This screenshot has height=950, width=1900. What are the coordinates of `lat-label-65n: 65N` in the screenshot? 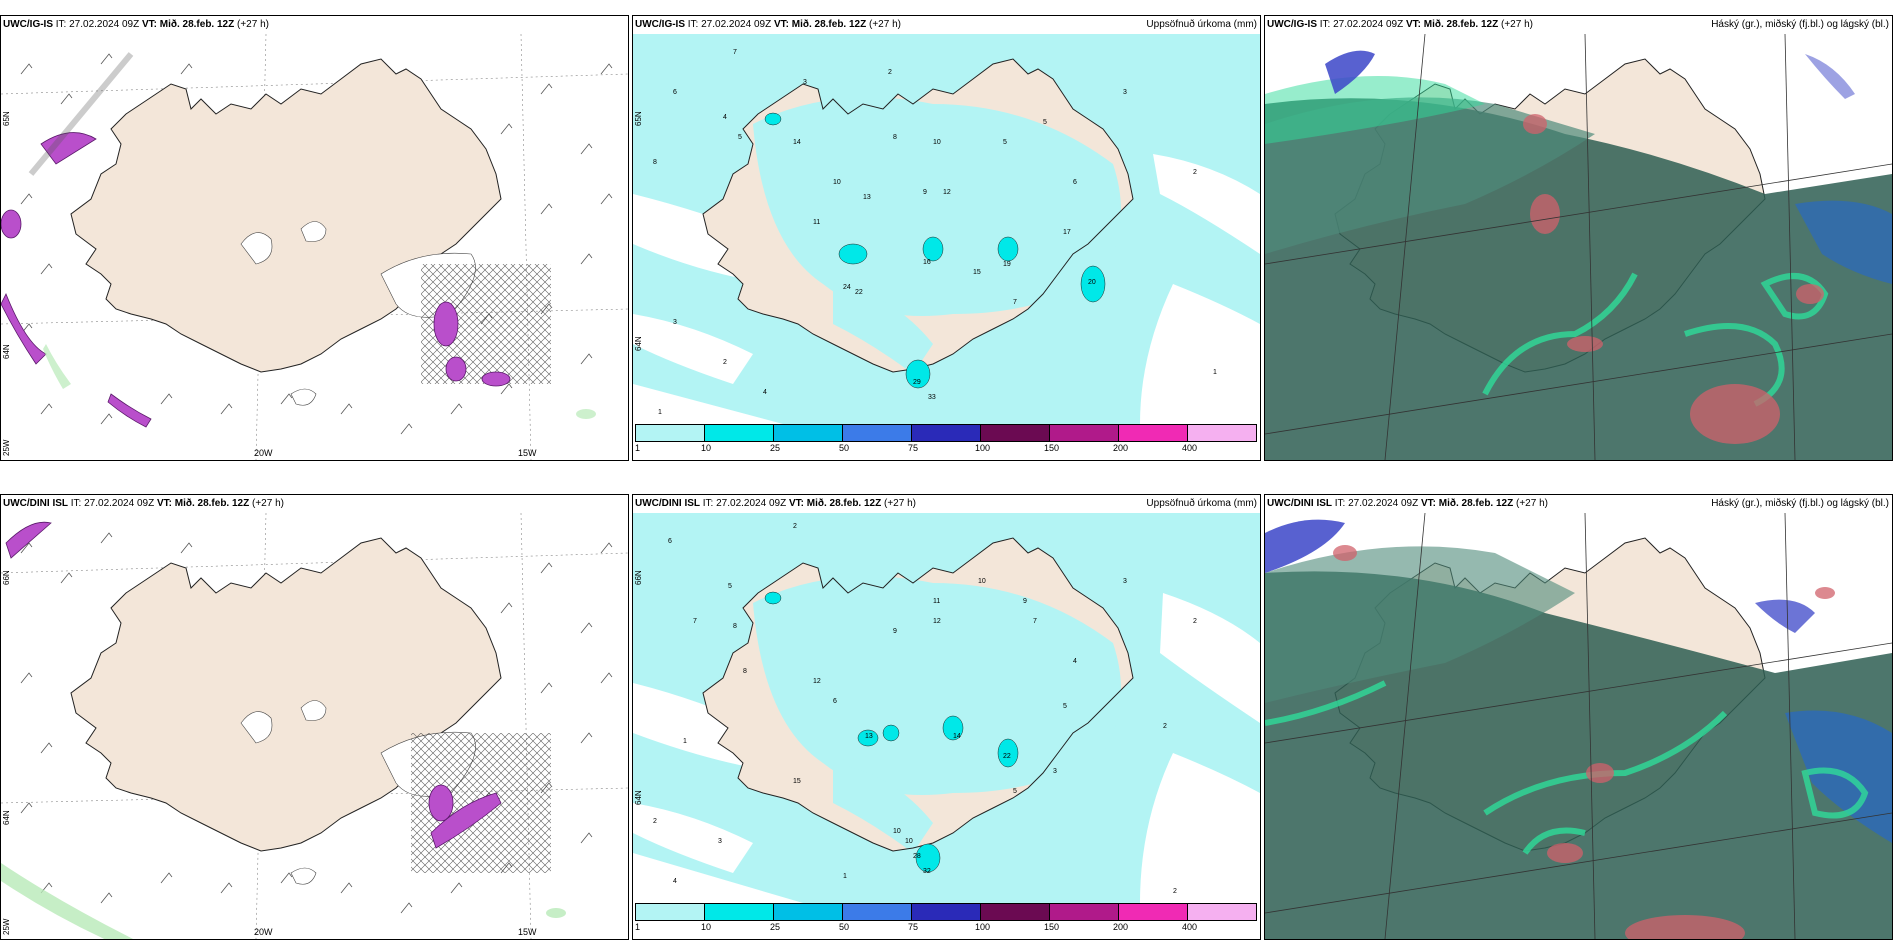 It's located at (6, 118).